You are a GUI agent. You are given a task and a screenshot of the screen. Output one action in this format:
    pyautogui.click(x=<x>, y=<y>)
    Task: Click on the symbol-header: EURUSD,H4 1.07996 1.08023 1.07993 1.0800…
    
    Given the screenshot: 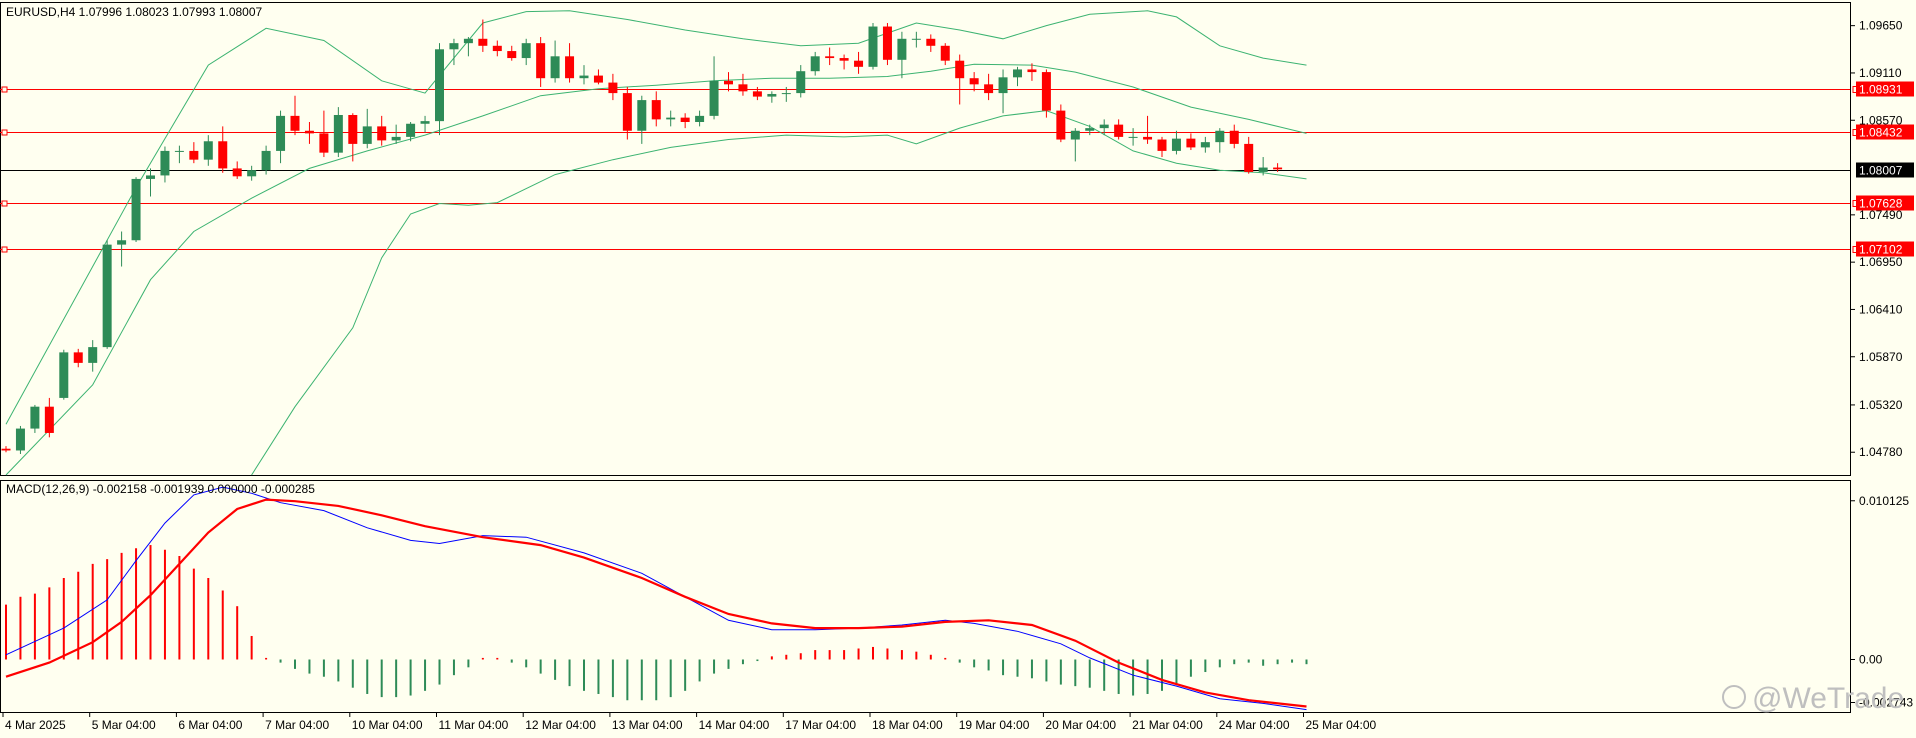 What is the action you would take?
    pyautogui.click(x=134, y=12)
    